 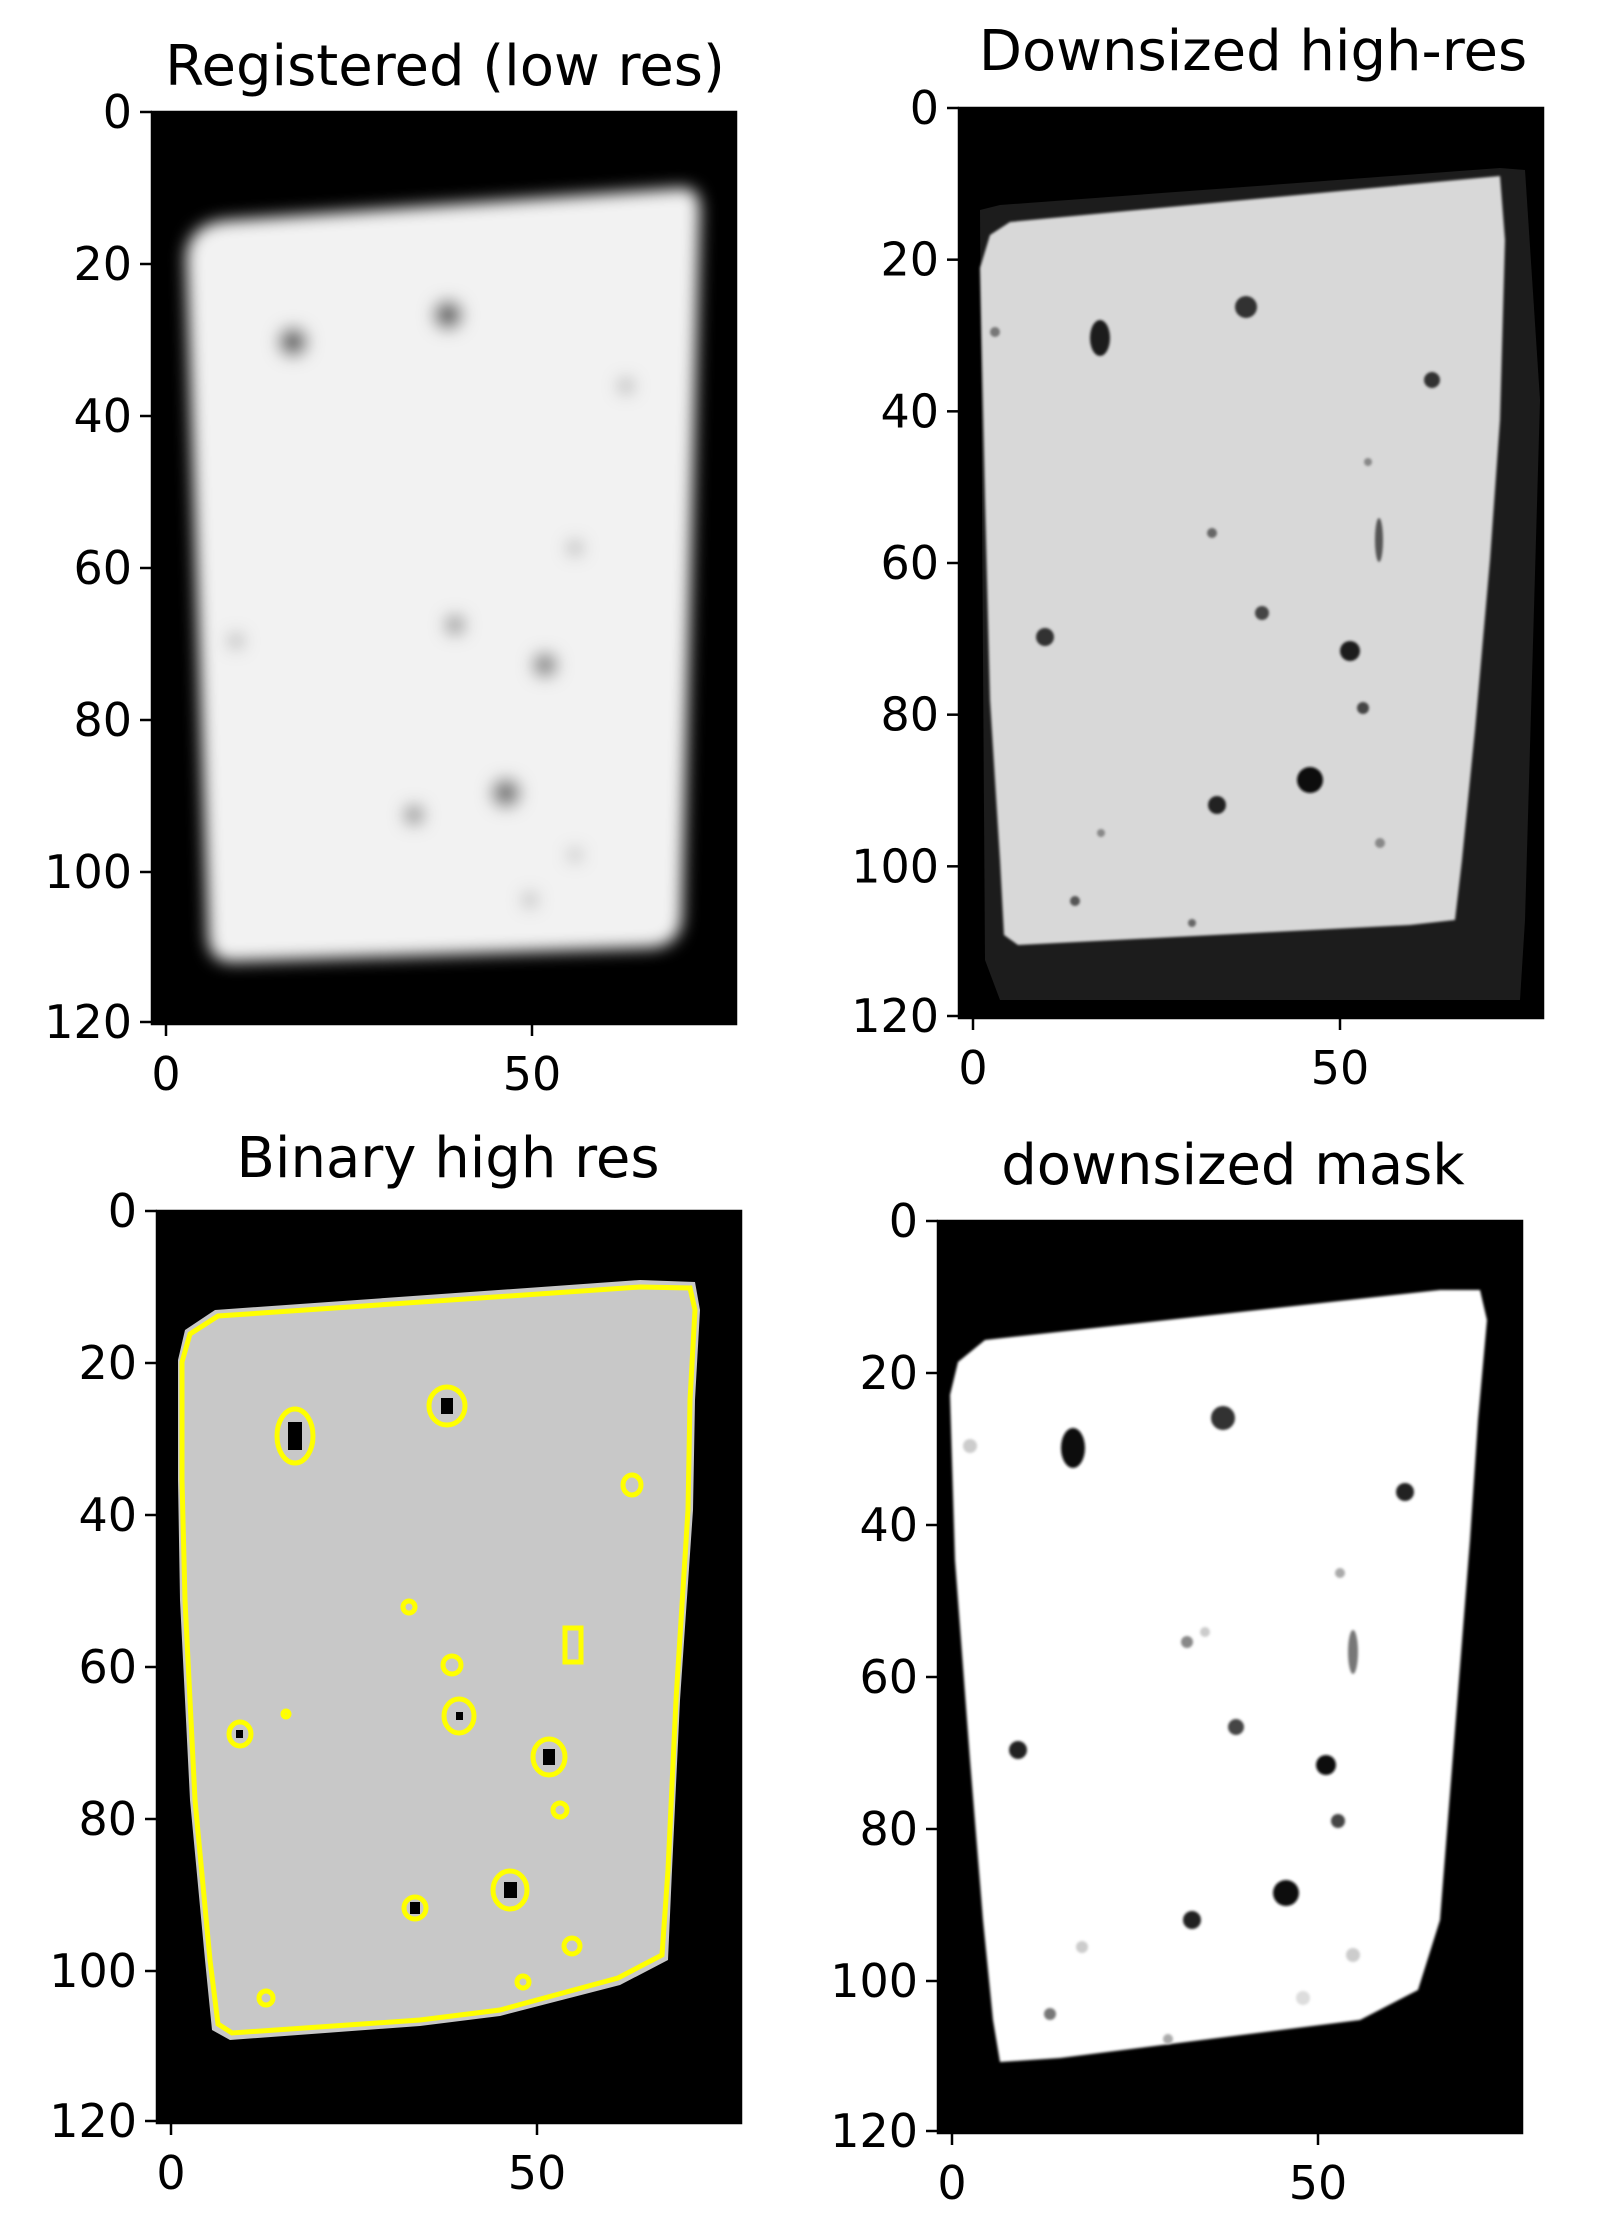 I want to click on binary-holes, so click(x=395, y=1656).